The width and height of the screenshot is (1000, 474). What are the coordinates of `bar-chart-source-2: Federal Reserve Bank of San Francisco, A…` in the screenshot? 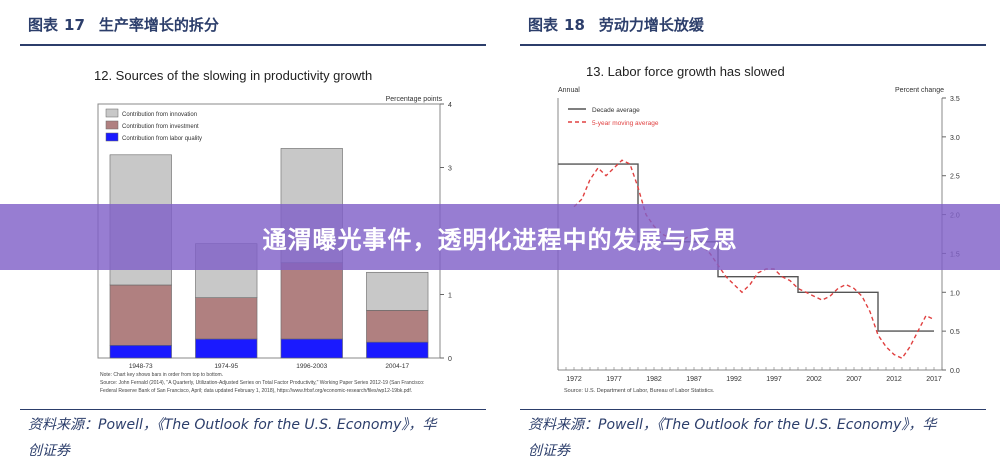 It's located at (256, 391).